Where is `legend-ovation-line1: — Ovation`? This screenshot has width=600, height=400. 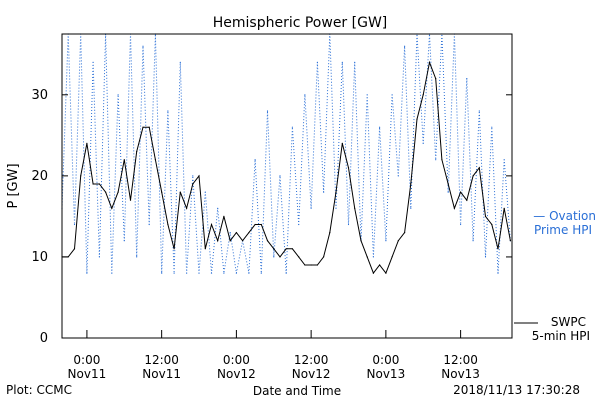 legend-ovation-line1: — Ovation is located at coordinates (564, 216).